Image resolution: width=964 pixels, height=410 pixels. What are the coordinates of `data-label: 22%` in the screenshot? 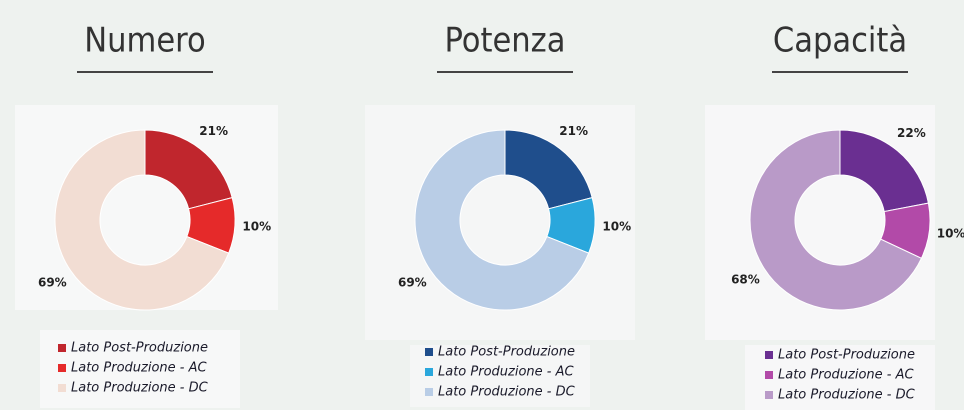 It's located at (911, 133).